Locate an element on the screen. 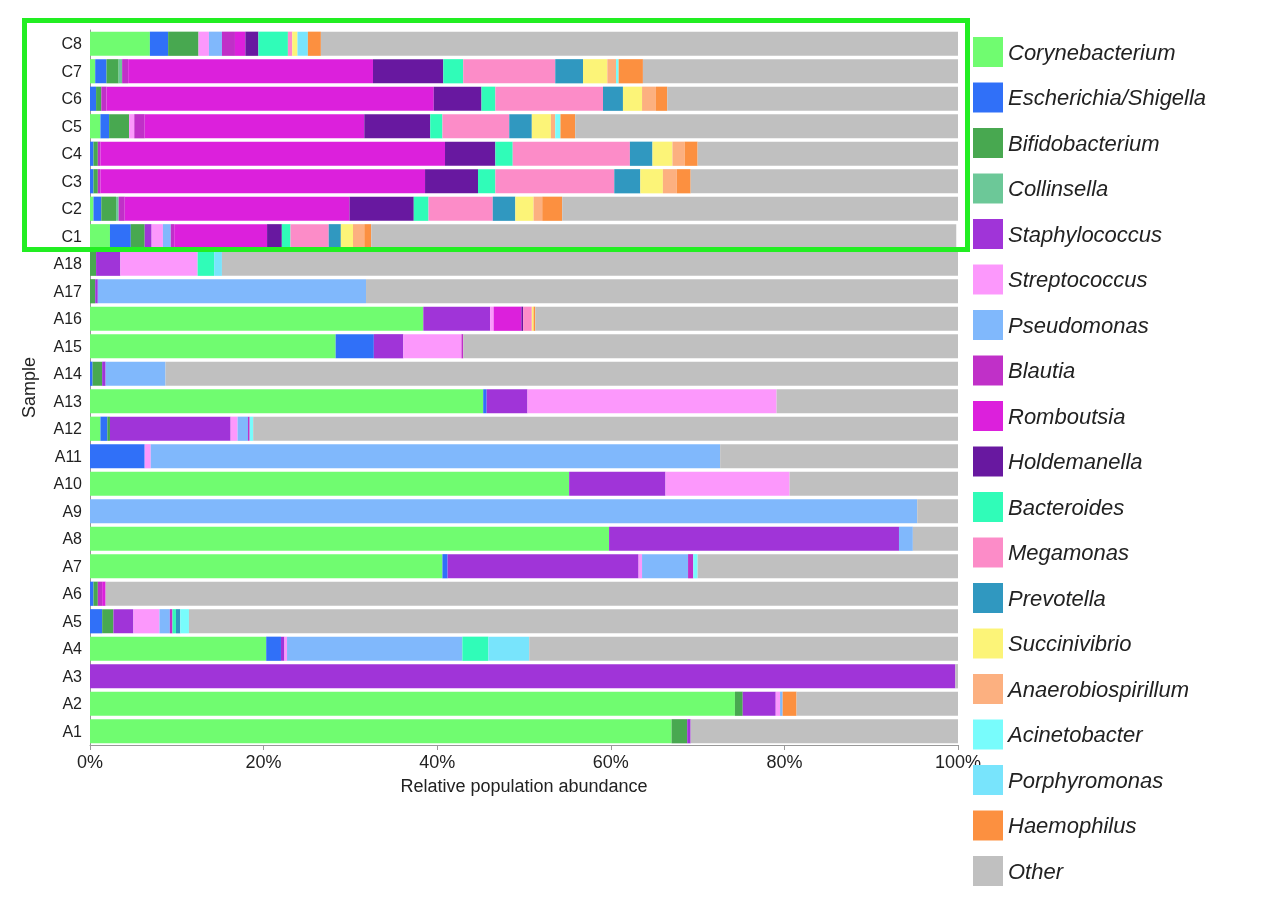  legend-label: Bifidobacterium is located at coordinates (1084, 143).